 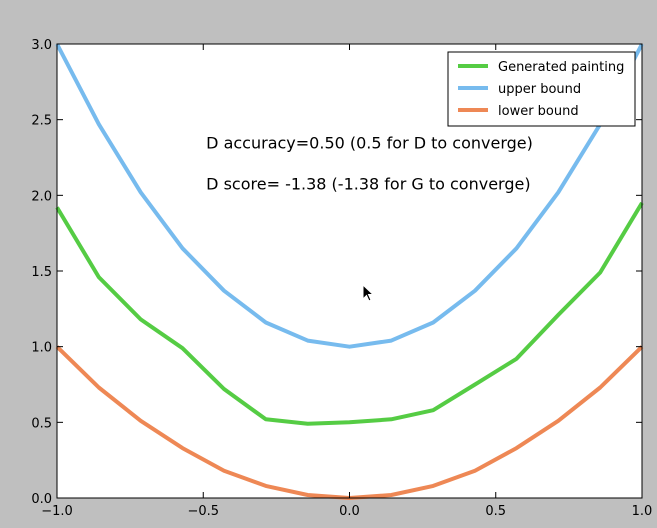 What do you see at coordinates (41, 423) in the screenshot?
I see `y-tick-label: 0.5` at bounding box center [41, 423].